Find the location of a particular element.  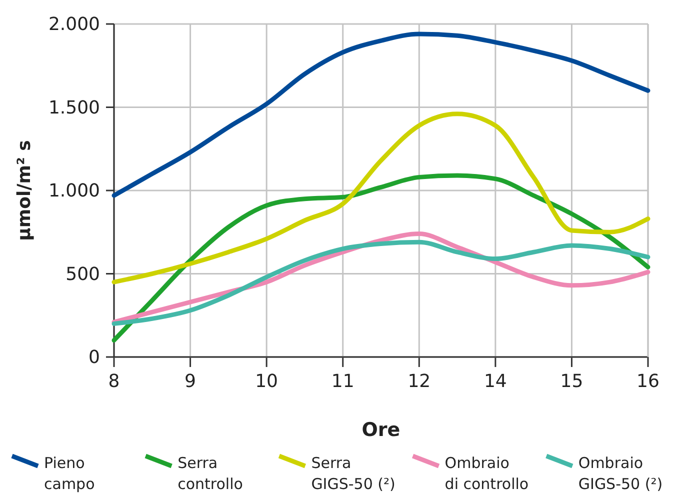

legend-label: Ombraio GIGS-50 (²) is located at coordinates (620, 473).